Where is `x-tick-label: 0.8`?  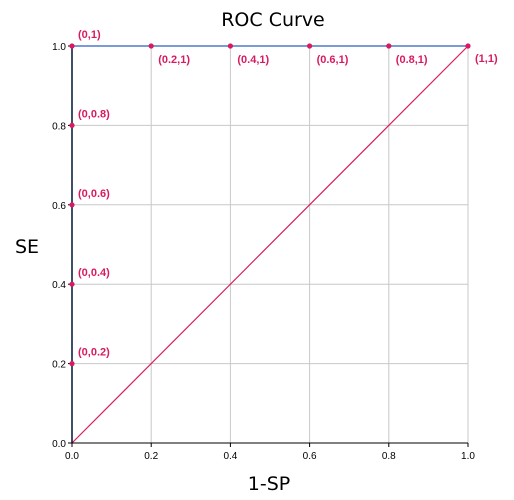
x-tick-label: 0.8 is located at coordinates (389, 456).